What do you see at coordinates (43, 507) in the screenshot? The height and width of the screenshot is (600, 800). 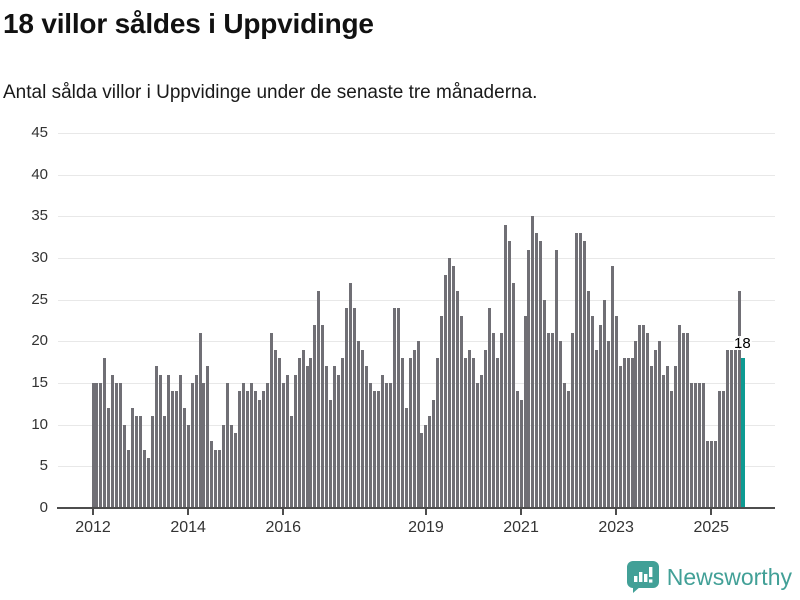 I see `y-axis-label-0: 0` at bounding box center [43, 507].